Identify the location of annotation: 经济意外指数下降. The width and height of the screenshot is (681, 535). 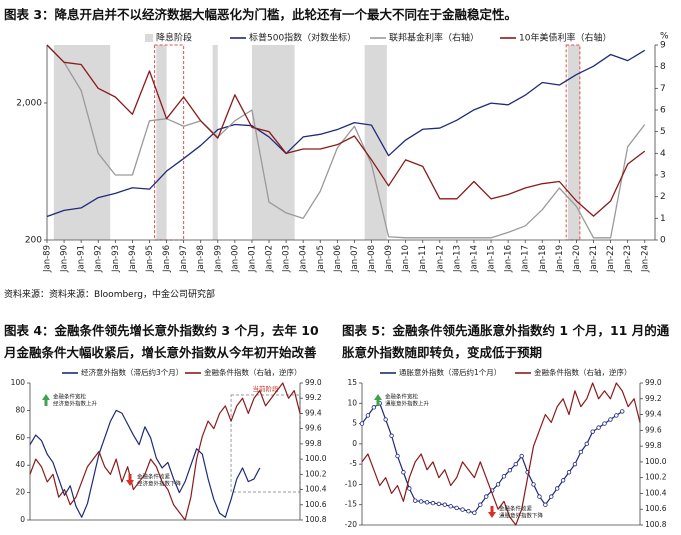
(159, 484).